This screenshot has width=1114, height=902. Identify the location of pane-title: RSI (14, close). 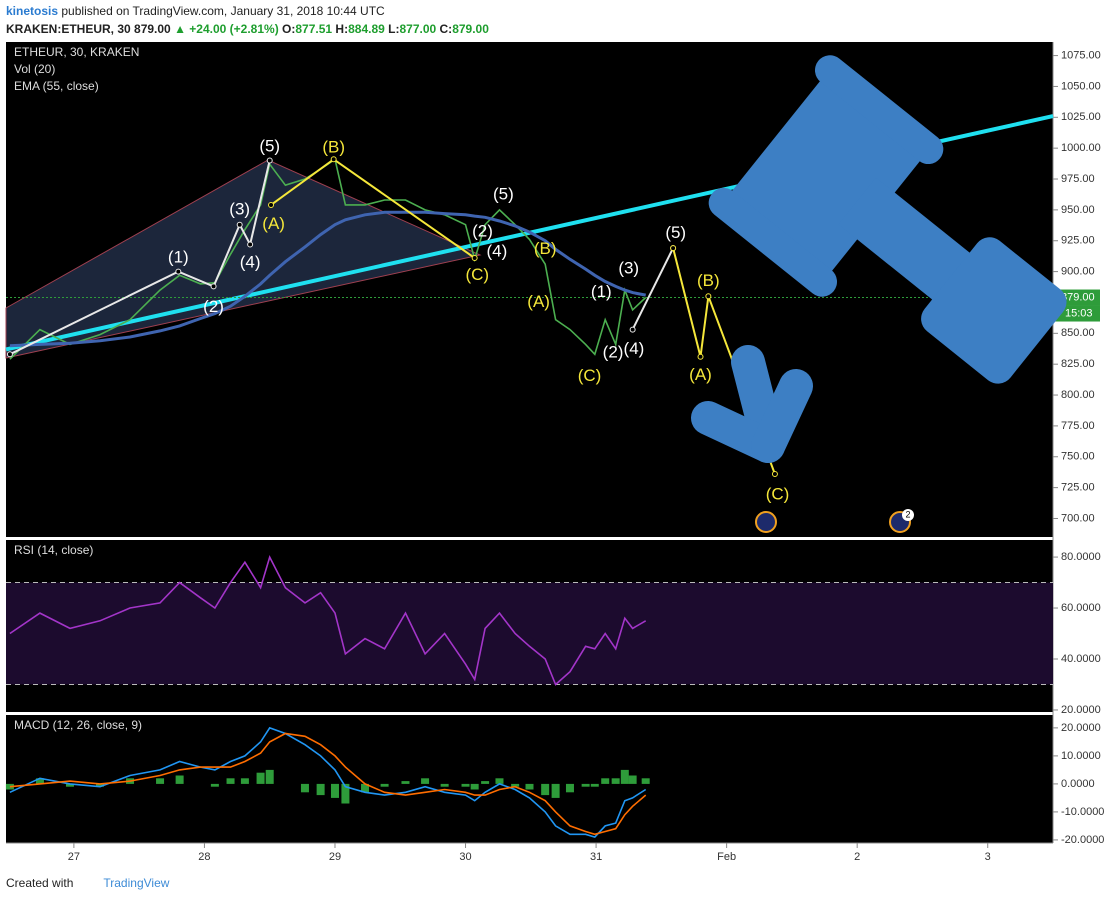
(53, 550).